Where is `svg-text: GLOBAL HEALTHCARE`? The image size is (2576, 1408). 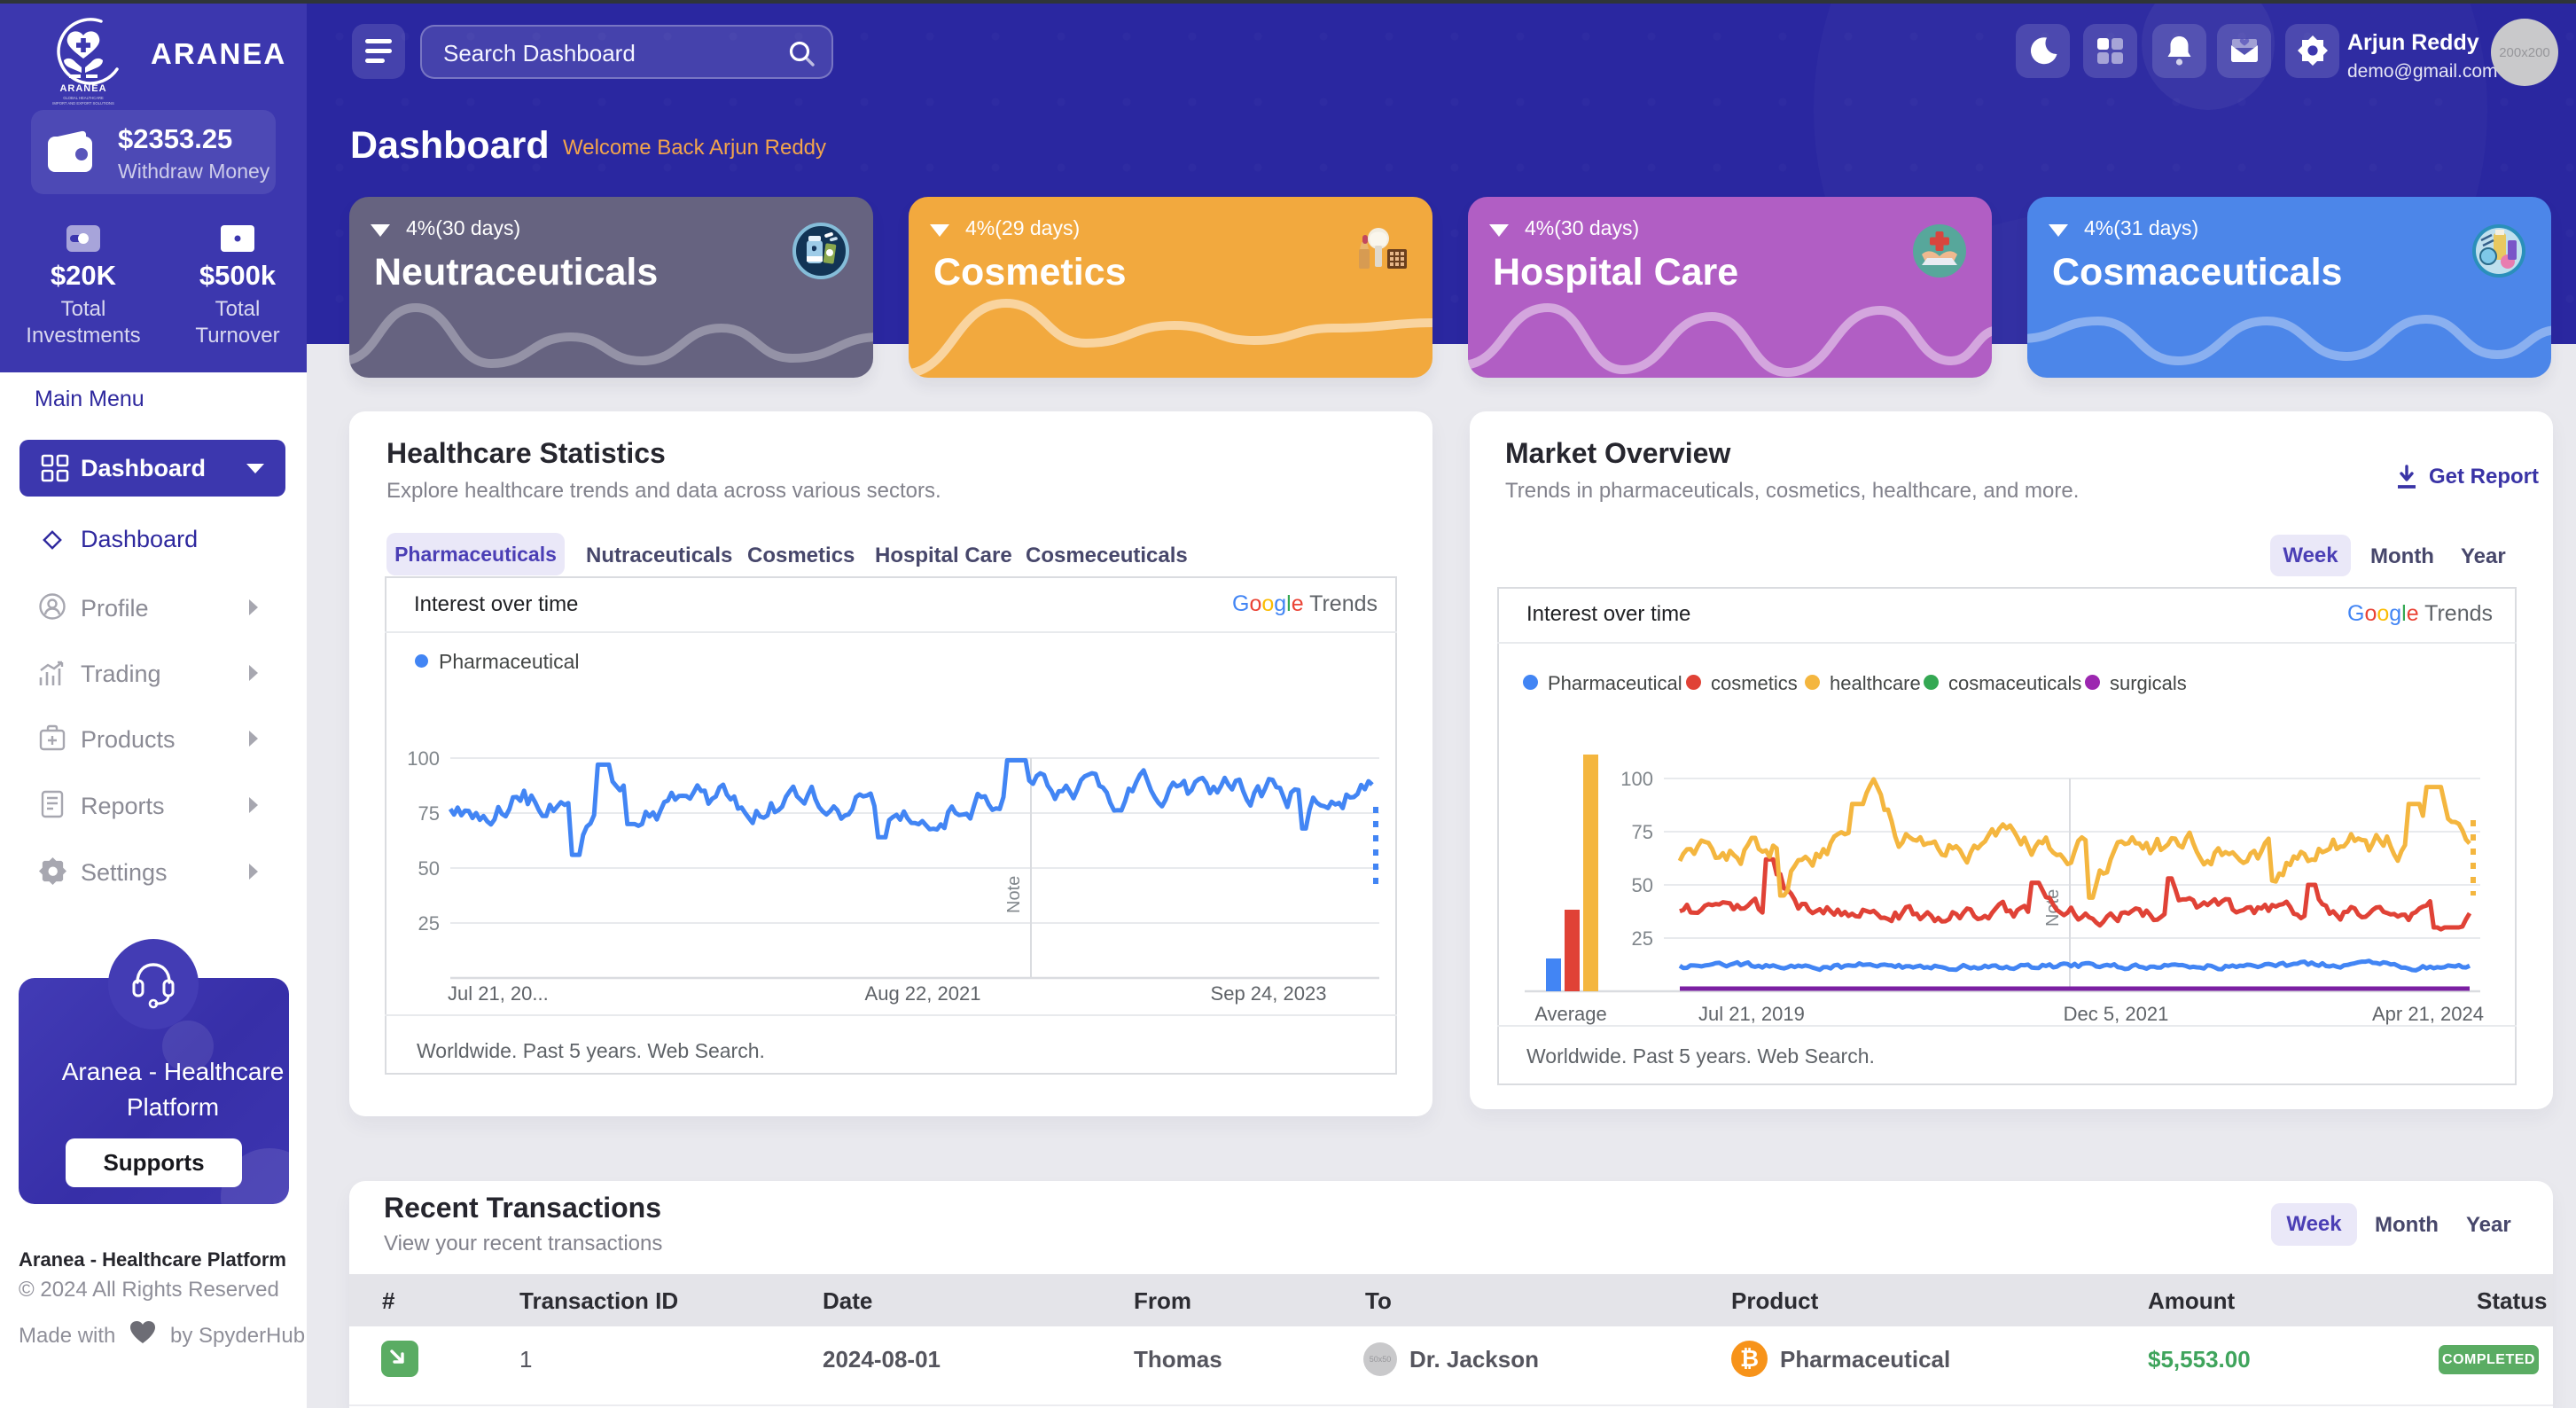 svg-text: GLOBAL HEALTHCARE is located at coordinates (83, 98).